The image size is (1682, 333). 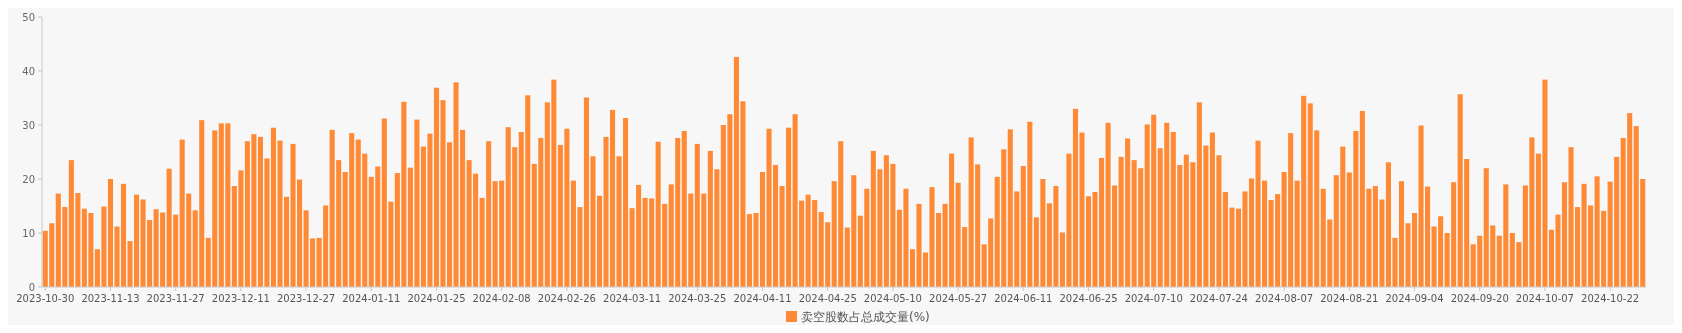 What do you see at coordinates (306, 298) in the screenshot?
I see `x-tick-label: 2023-12-27` at bounding box center [306, 298].